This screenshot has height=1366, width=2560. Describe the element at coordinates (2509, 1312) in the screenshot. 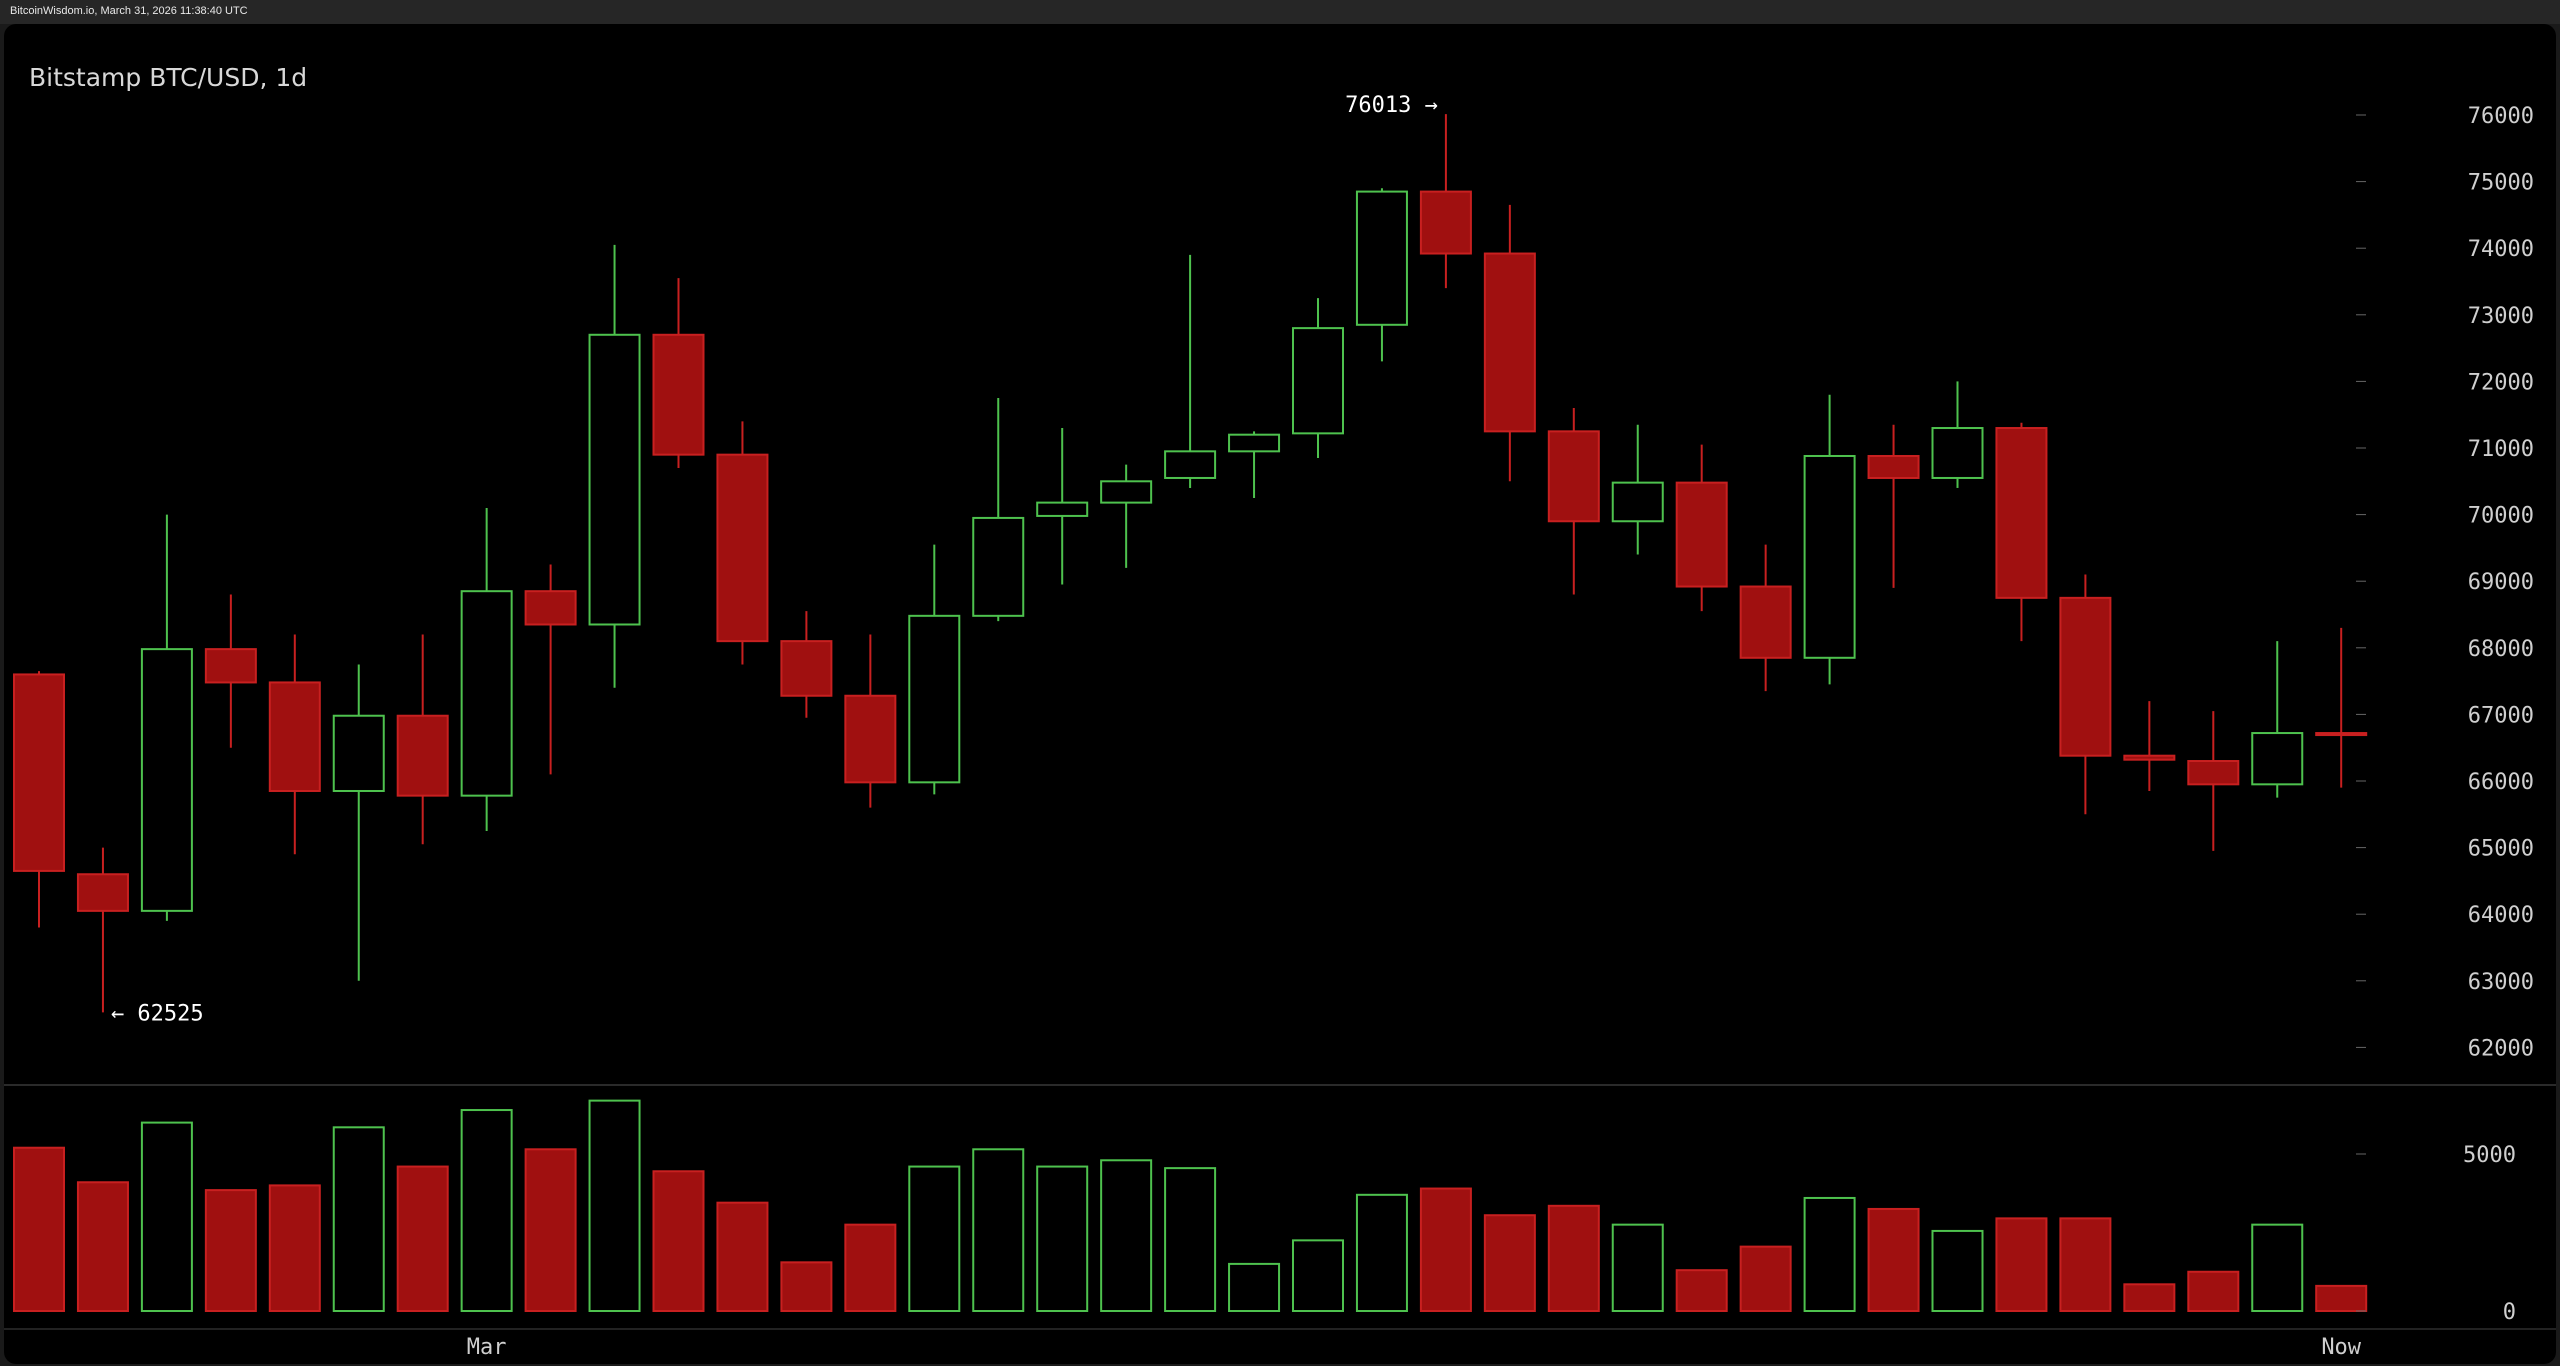

I see `volume-tick-label: 0` at that location.